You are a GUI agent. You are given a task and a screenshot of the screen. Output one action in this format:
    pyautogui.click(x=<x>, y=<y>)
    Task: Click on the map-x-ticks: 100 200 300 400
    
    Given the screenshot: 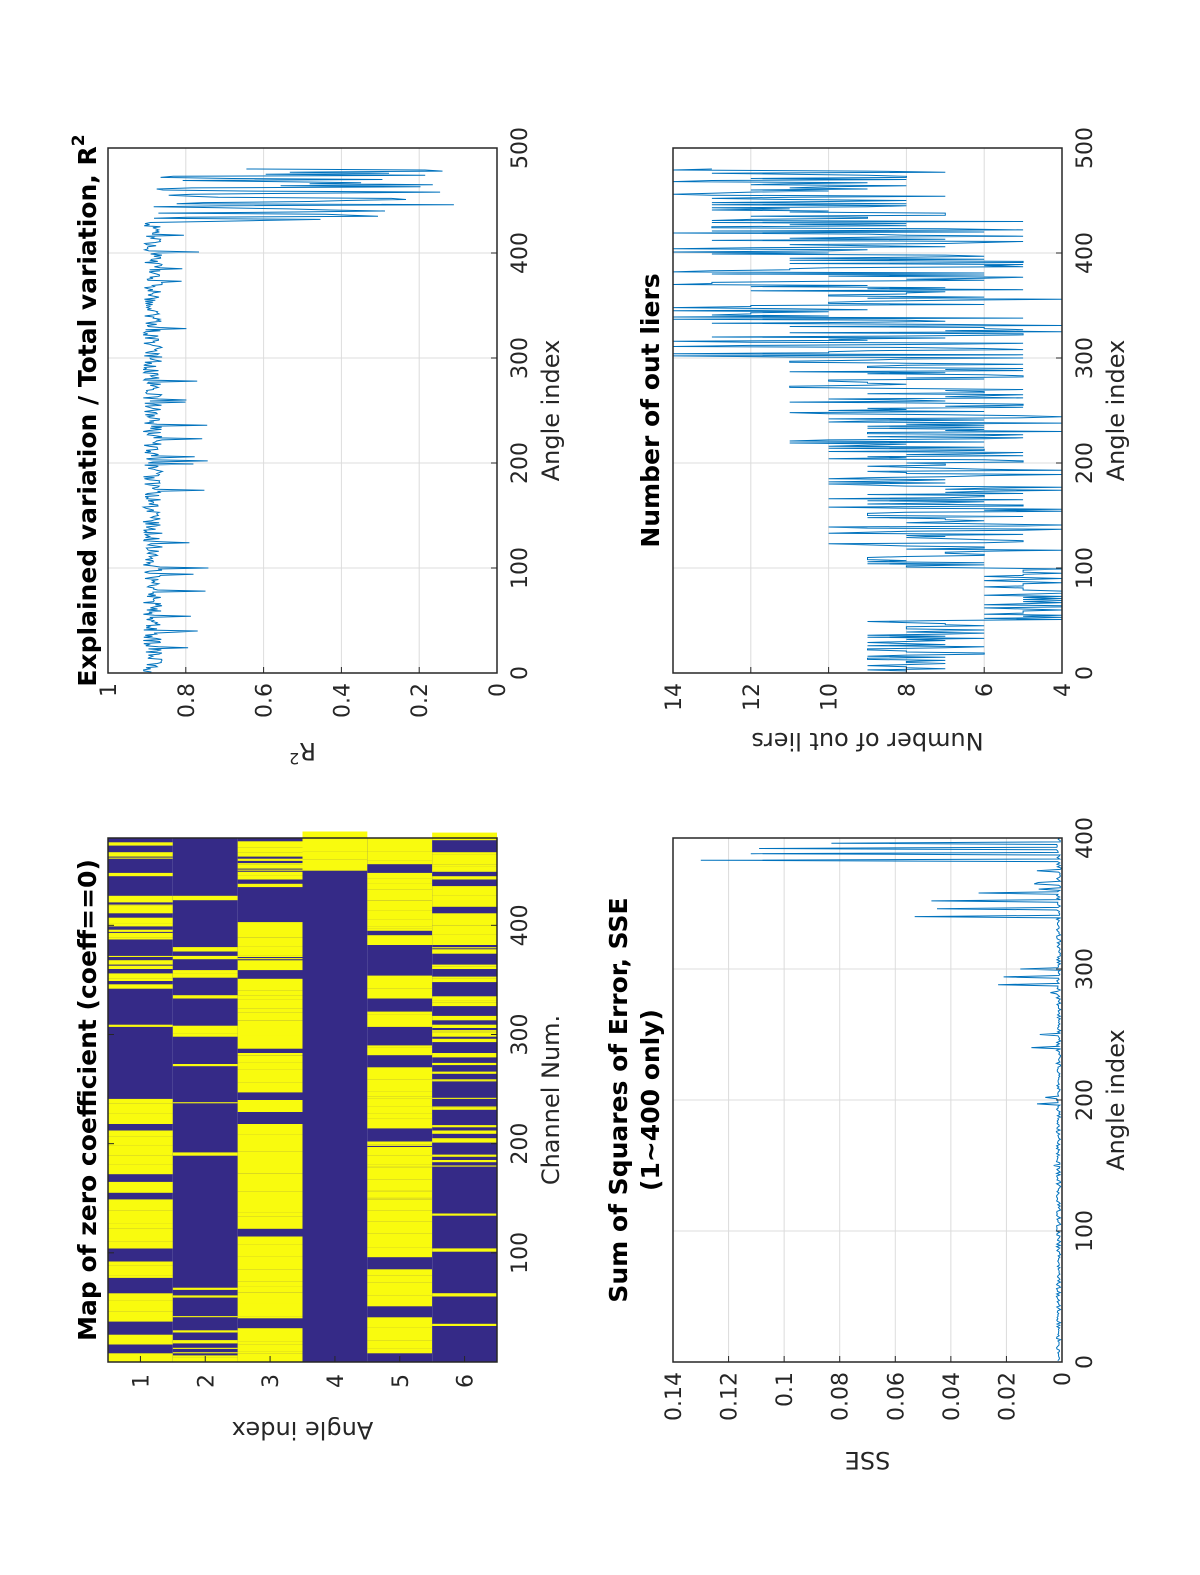 What is the action you would take?
    pyautogui.click(x=320, y=1089)
    